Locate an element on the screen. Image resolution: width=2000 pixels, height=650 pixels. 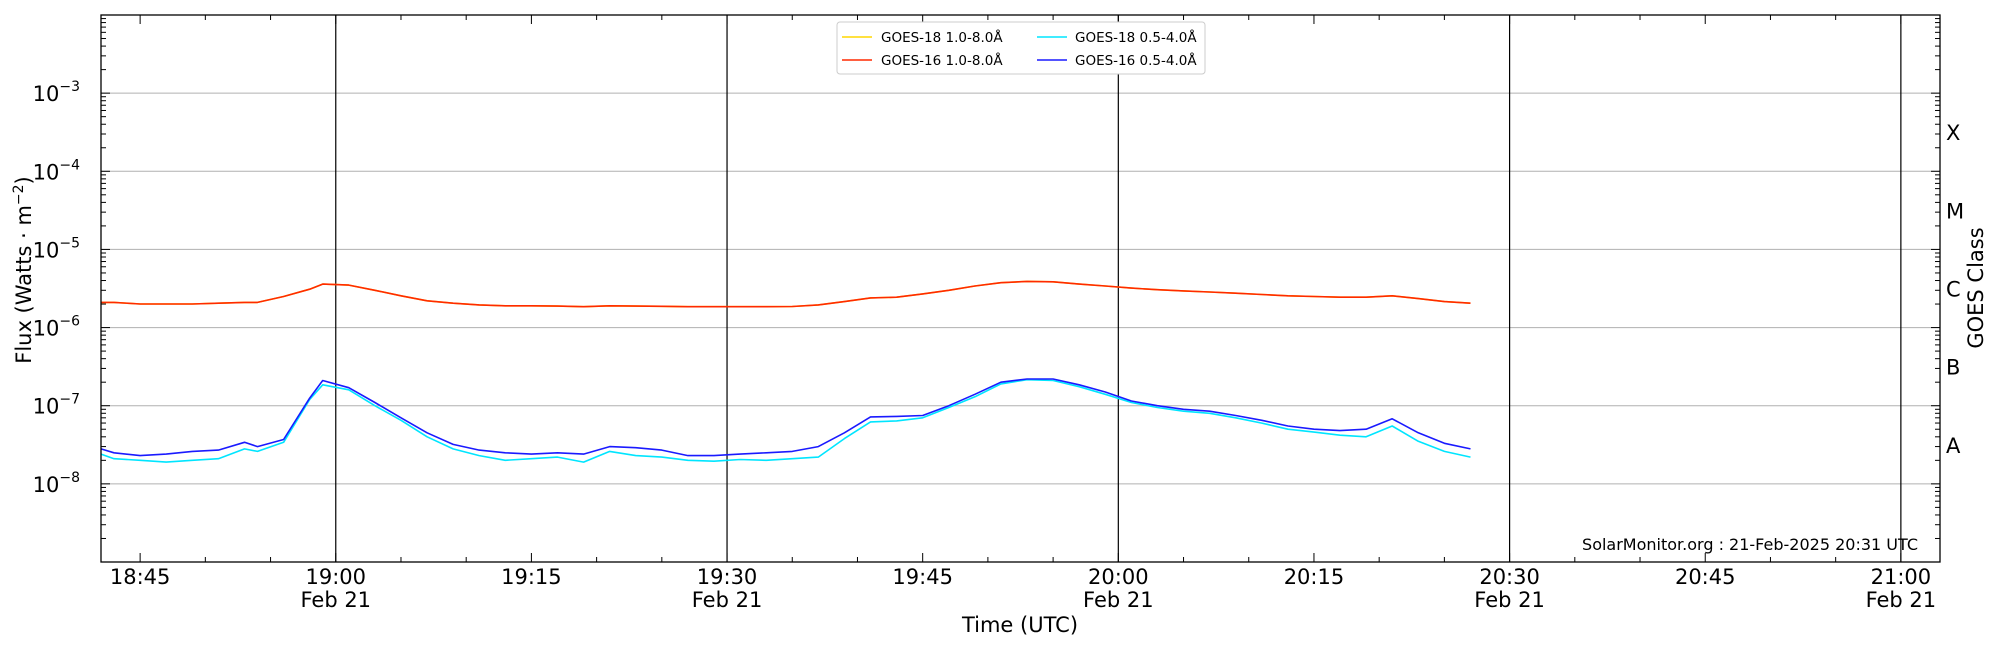
y-tick-exponent: −6 is located at coordinates (69, 322).